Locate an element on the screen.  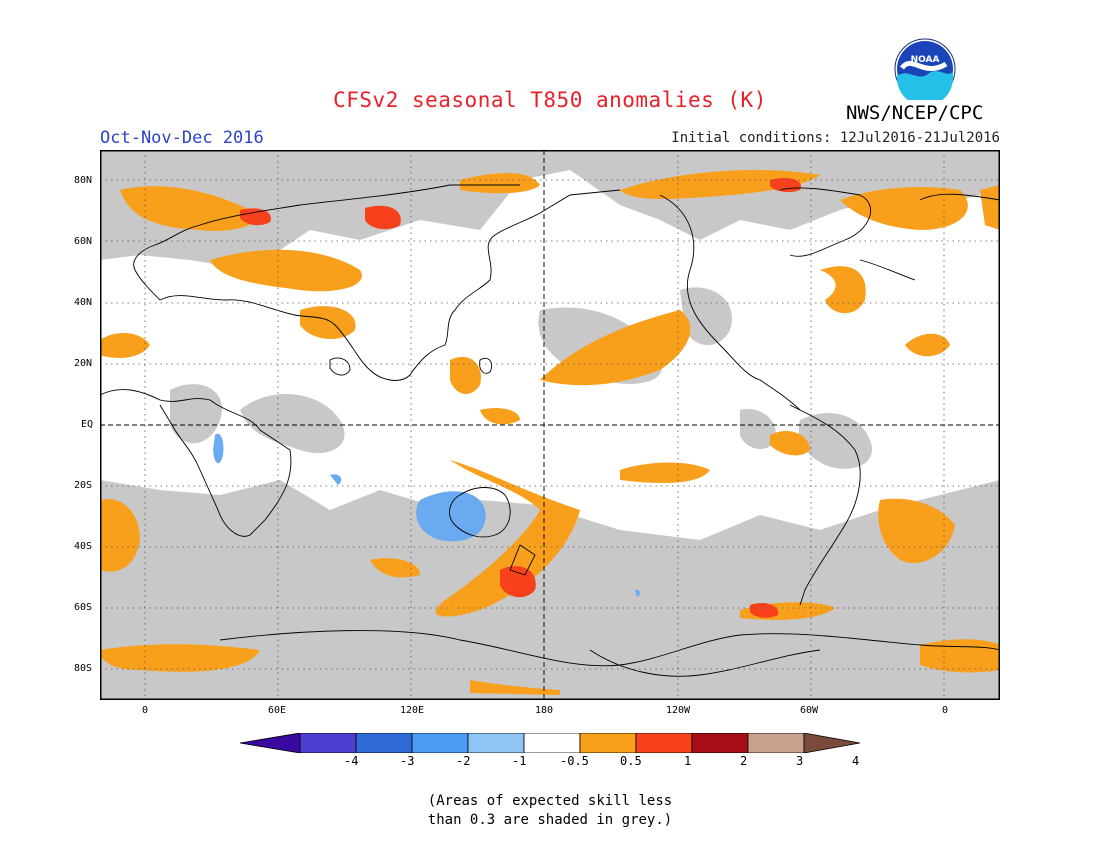
legend-tick-label: -4 is located at coordinates (351, 761).